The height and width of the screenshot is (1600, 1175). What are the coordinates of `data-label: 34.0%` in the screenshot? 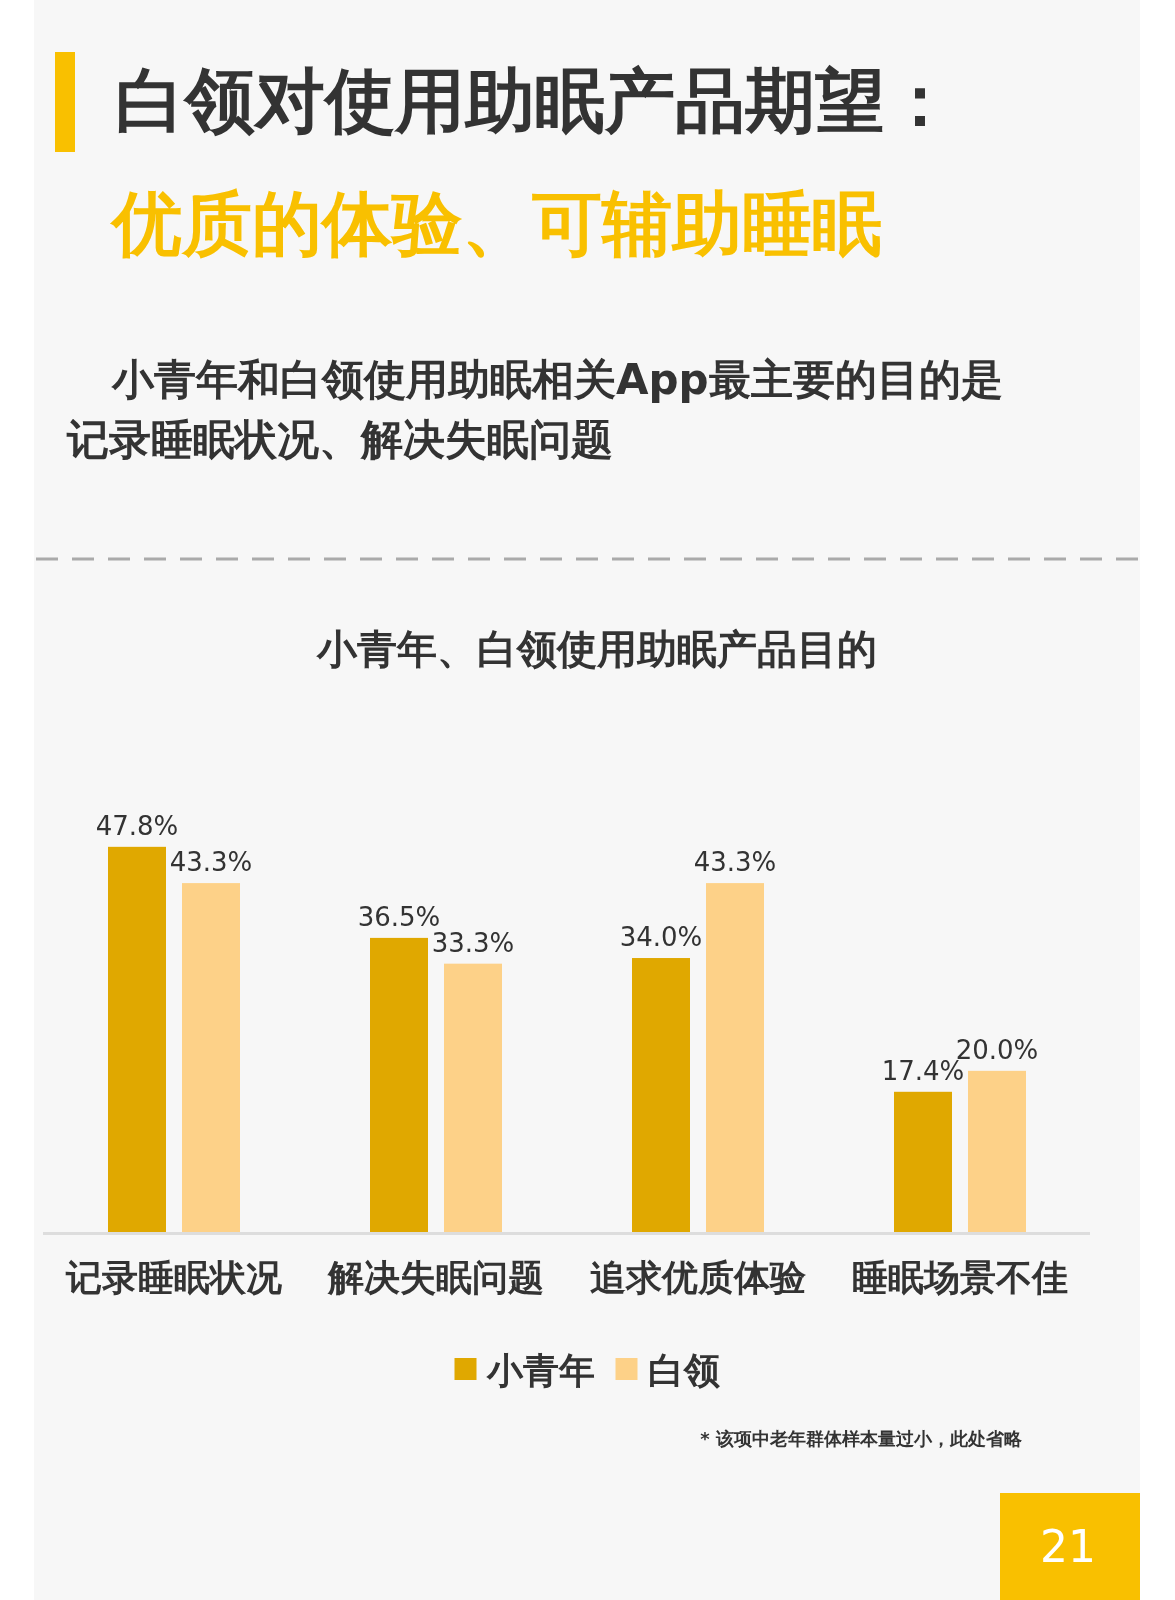 It's located at (661, 937).